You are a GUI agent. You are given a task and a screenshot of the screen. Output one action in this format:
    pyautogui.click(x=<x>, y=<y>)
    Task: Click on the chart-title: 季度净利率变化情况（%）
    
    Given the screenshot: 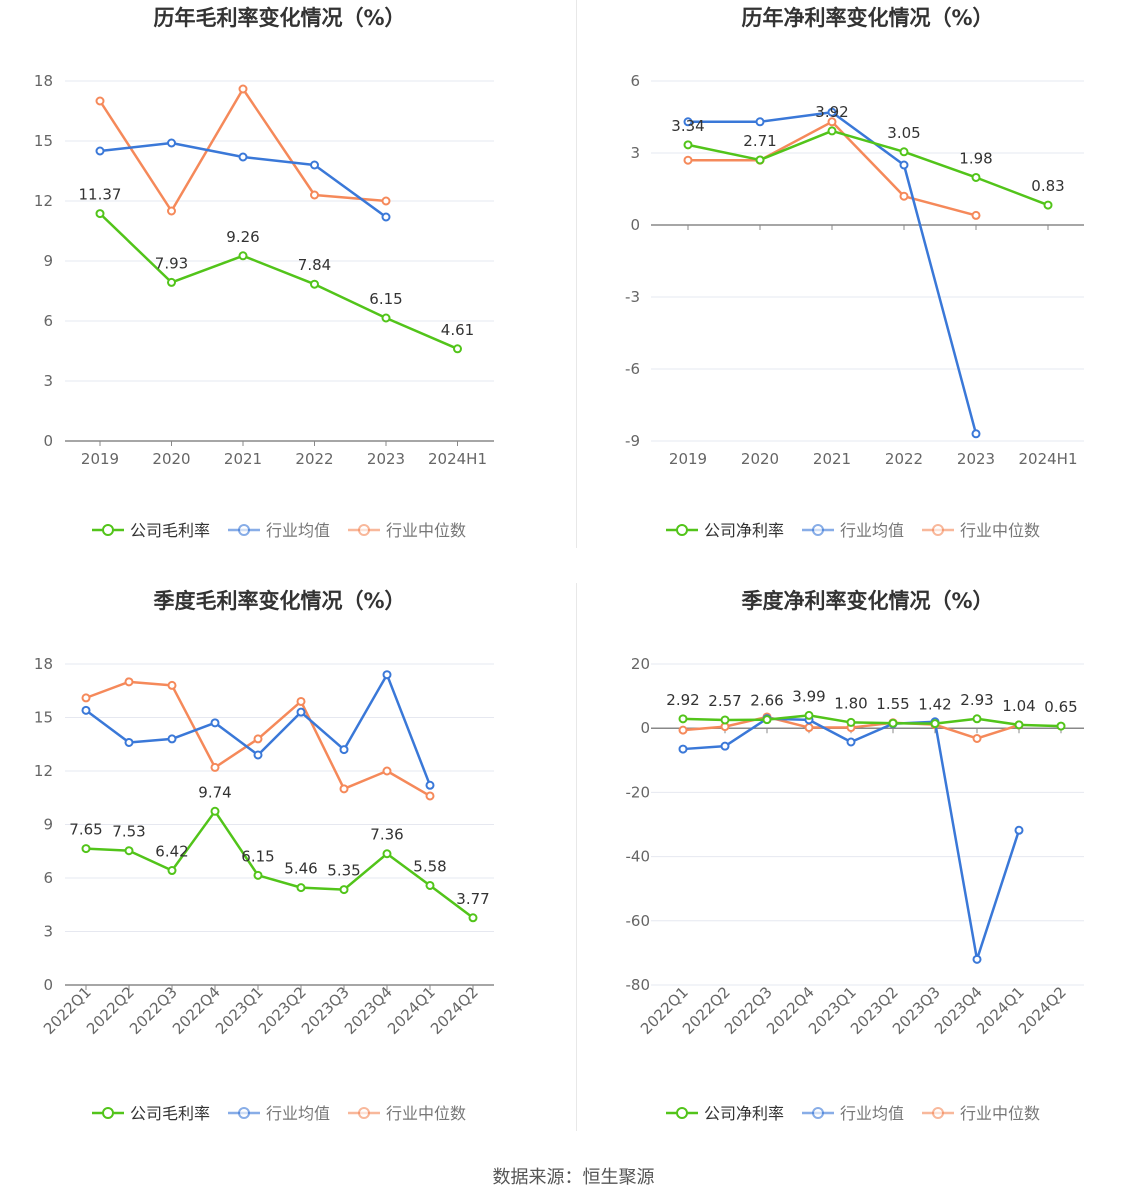 What is the action you would take?
    pyautogui.click(x=867, y=601)
    